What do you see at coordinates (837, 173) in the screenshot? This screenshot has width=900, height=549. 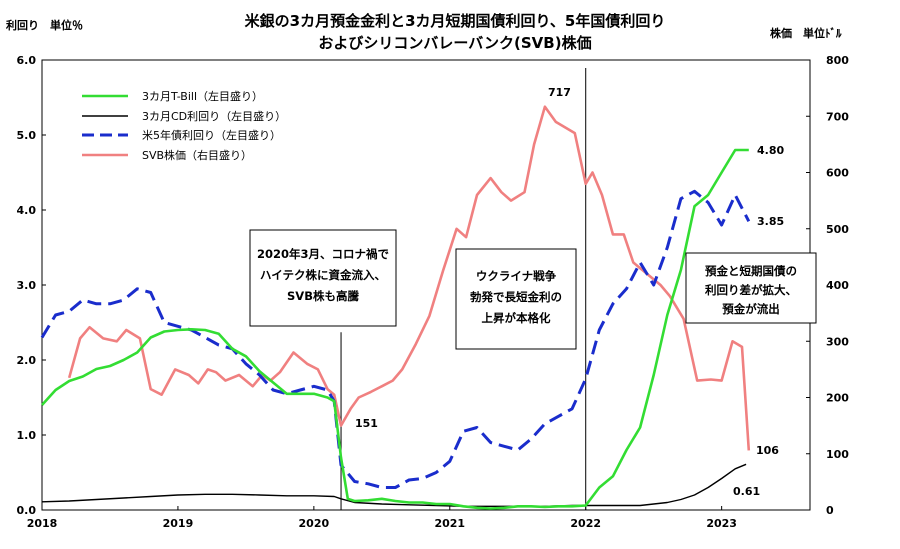 I see `right-tick-label: 600` at bounding box center [837, 173].